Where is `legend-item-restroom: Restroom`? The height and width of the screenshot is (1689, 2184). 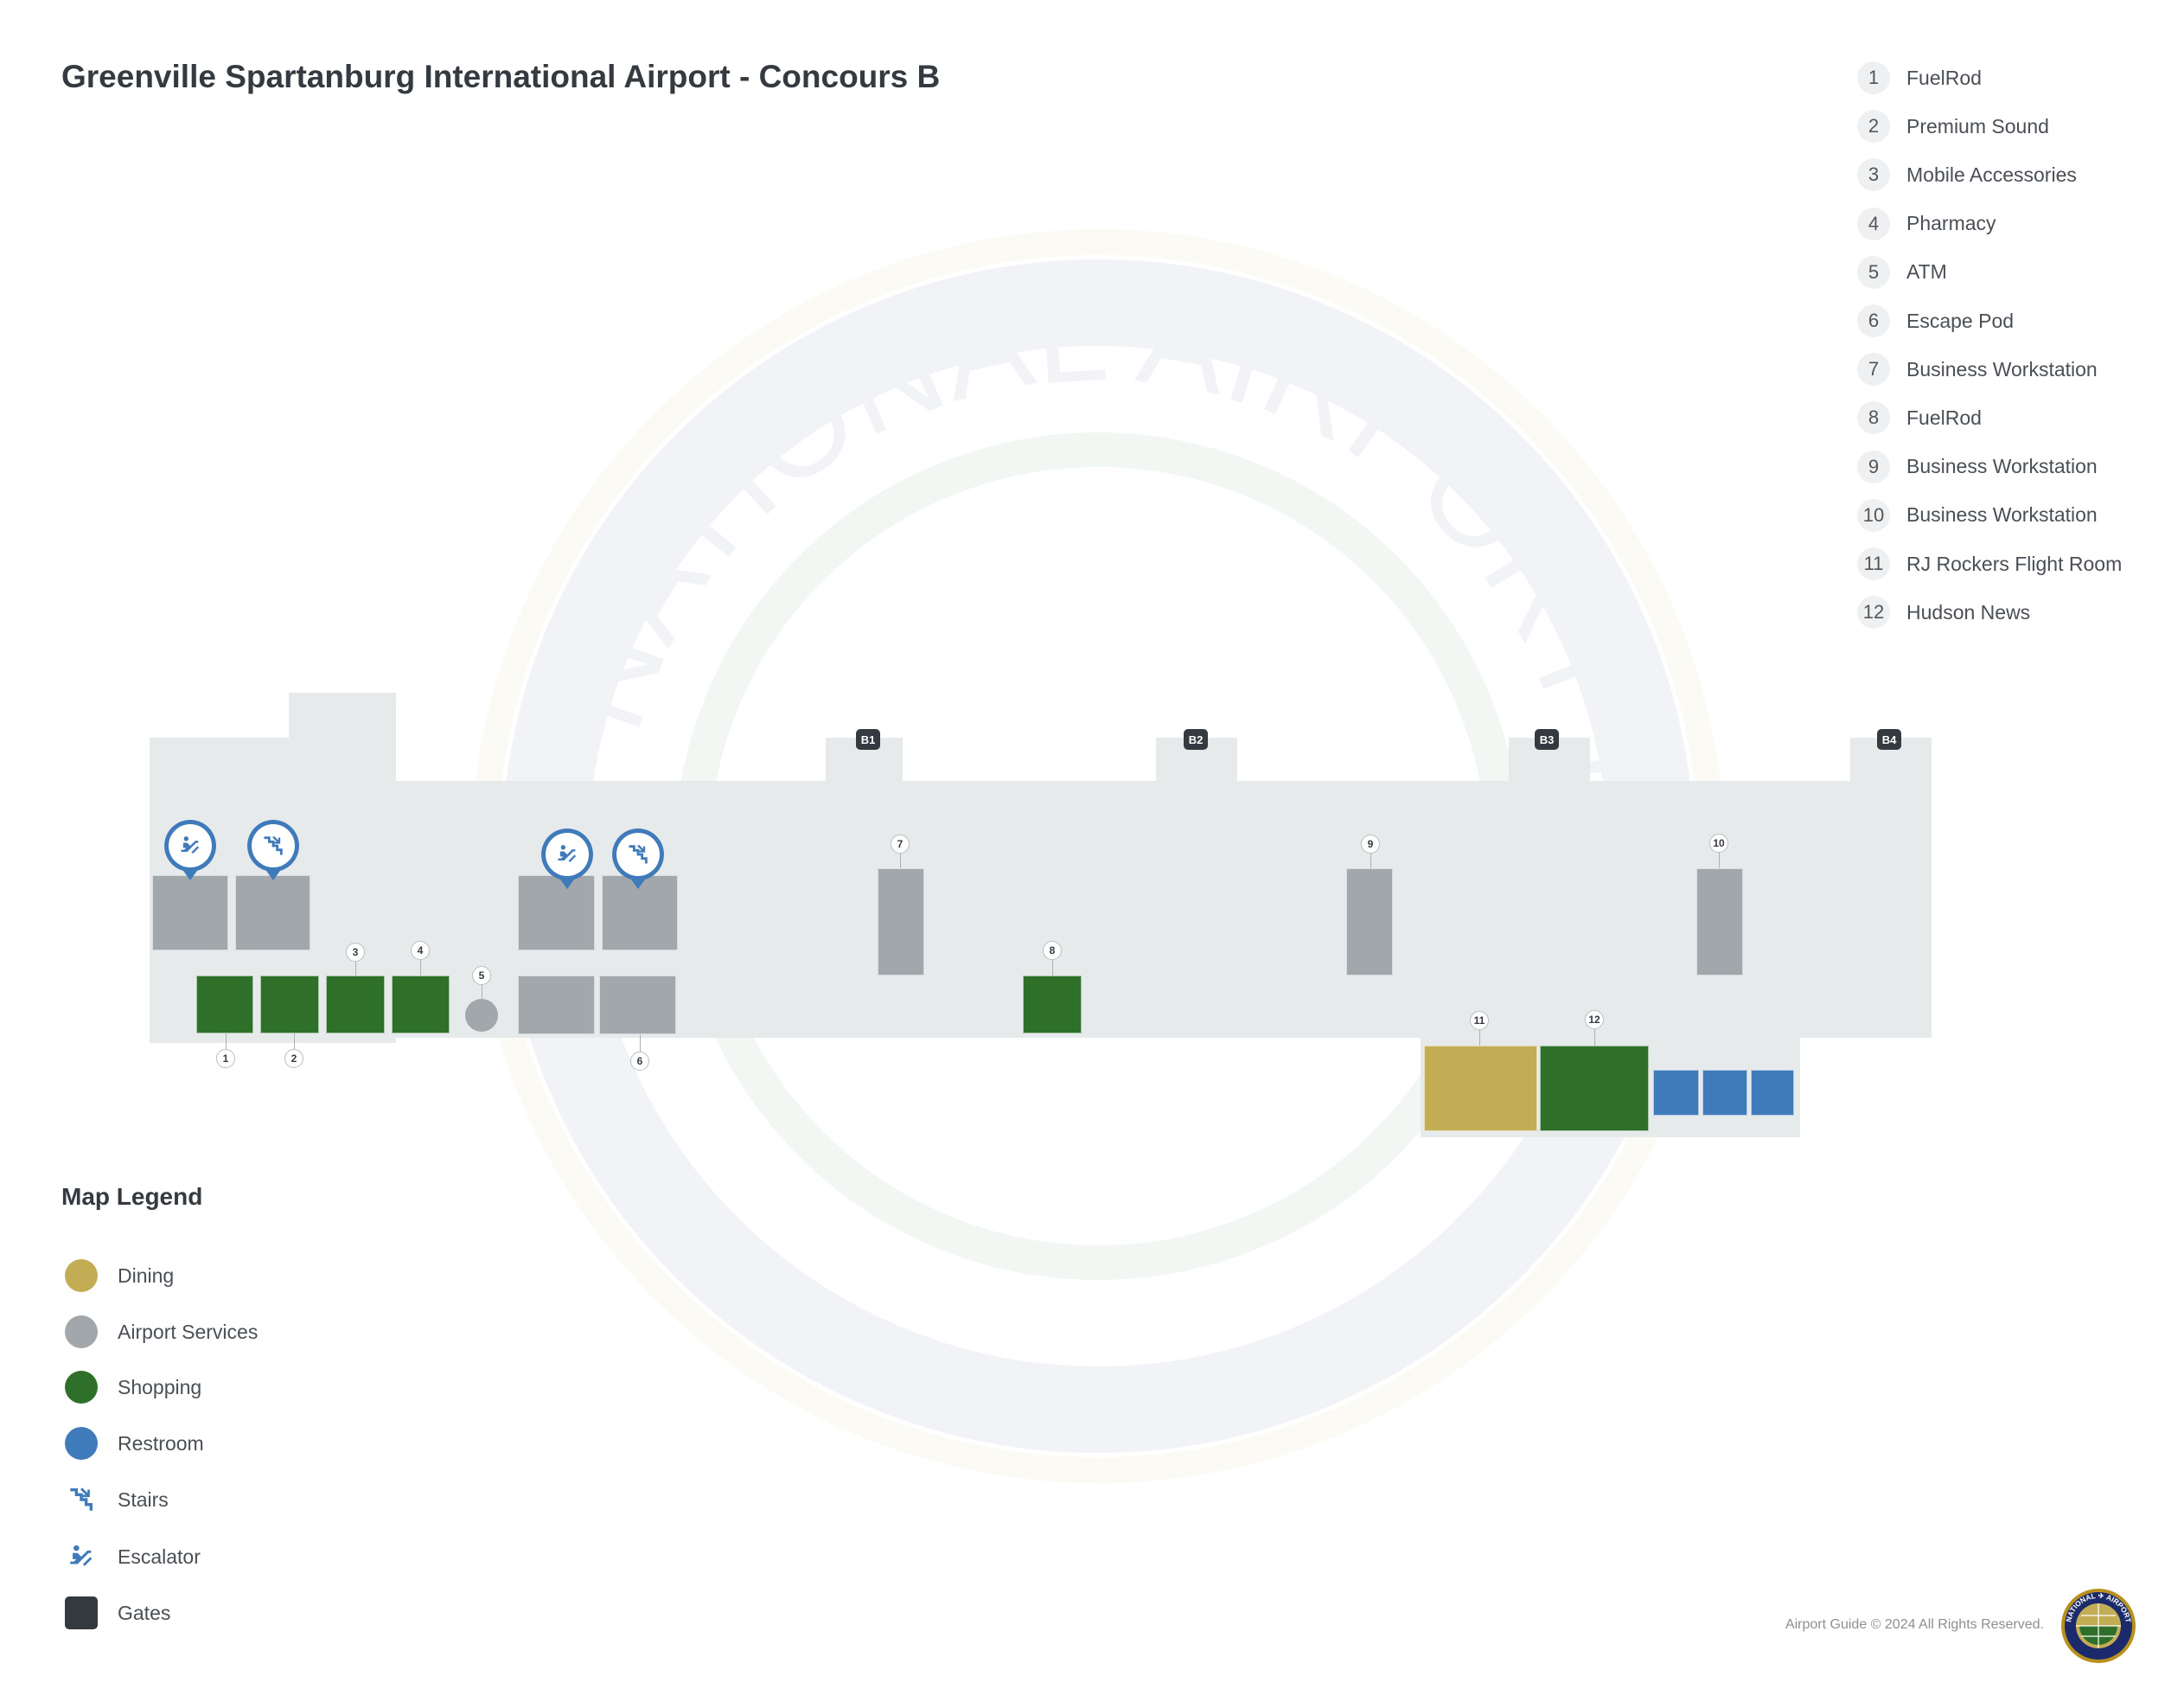
legend-item-restroom: Restroom is located at coordinates (134, 1443).